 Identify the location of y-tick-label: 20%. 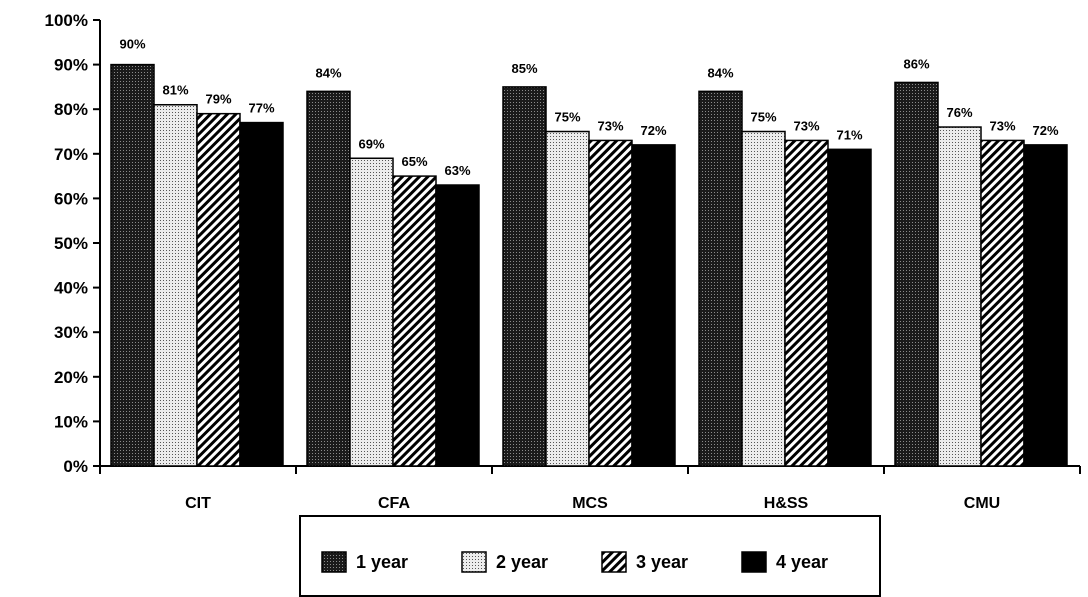
(71, 377).